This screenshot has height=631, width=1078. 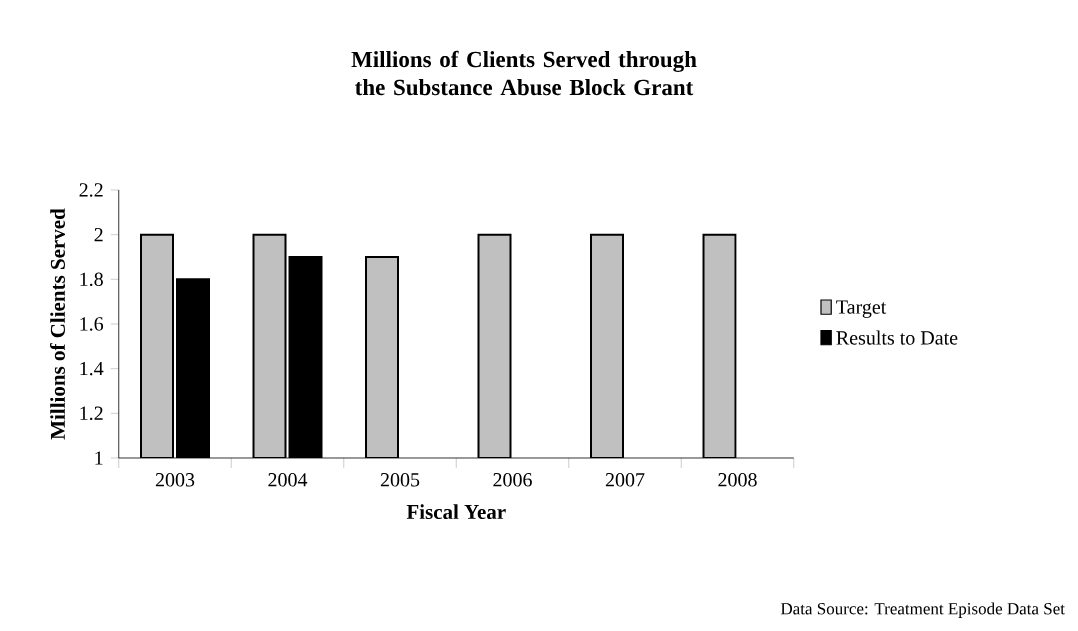 I want to click on y-tick-label: 2, so click(x=98, y=235).